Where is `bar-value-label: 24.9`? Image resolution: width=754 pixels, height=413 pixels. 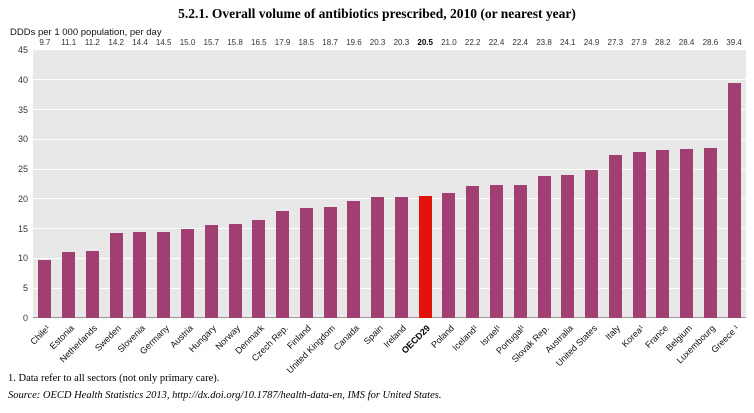 bar-value-label: 24.9 is located at coordinates (591, 42).